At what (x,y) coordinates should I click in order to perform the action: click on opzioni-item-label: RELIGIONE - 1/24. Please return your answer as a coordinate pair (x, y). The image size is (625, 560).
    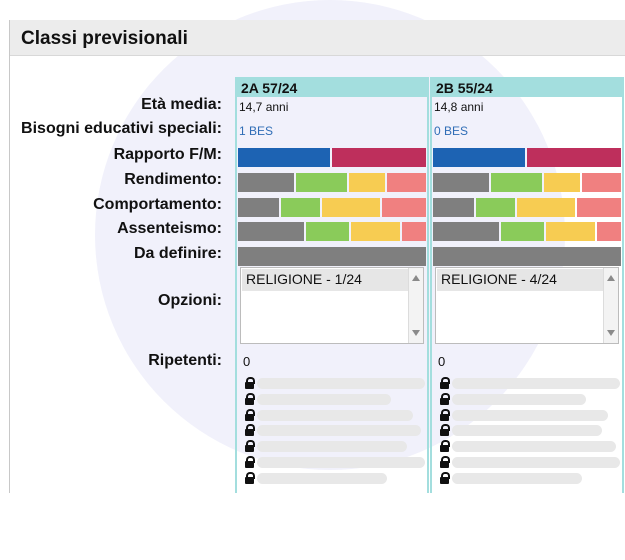
    Looking at the image, I should click on (304, 279).